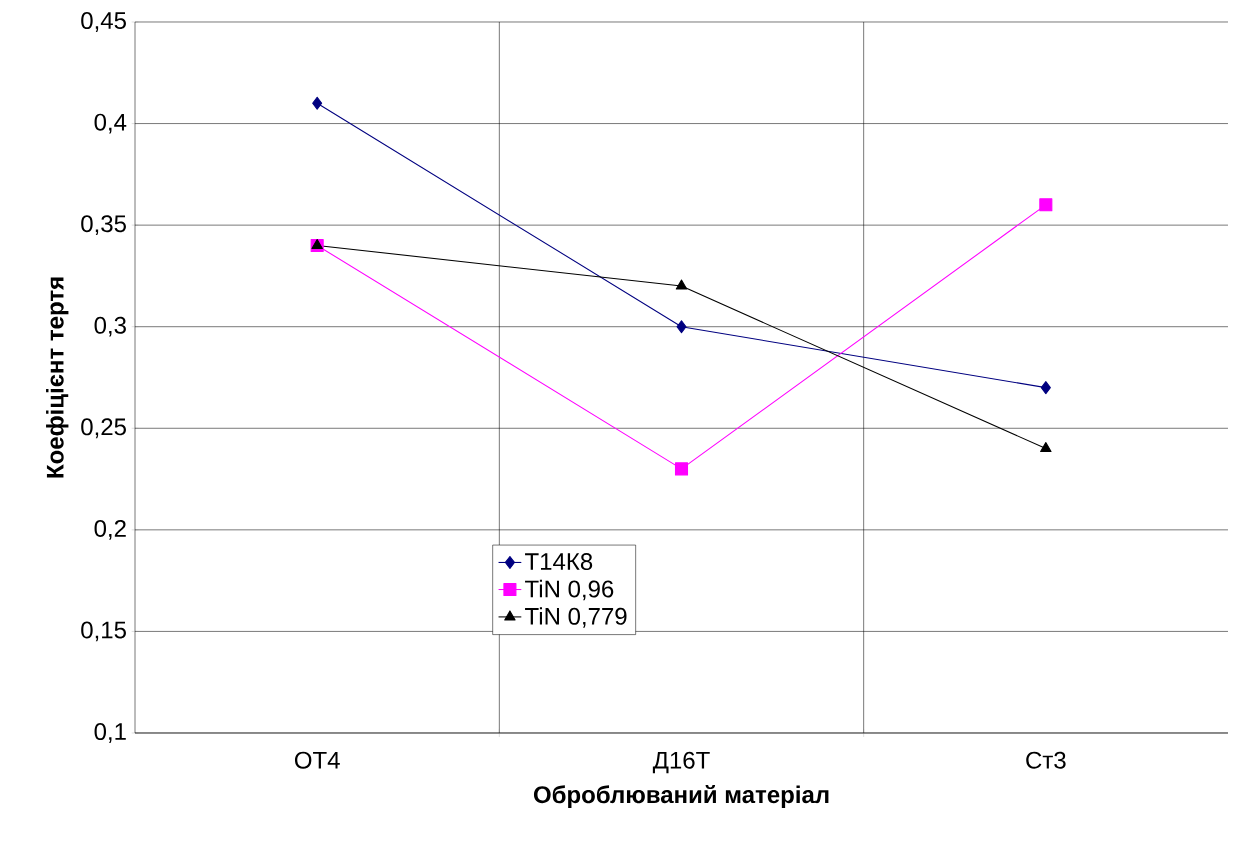 This screenshot has width=1233, height=843. What do you see at coordinates (110, 529) in the screenshot?
I see `y-tick-label: 0,2` at bounding box center [110, 529].